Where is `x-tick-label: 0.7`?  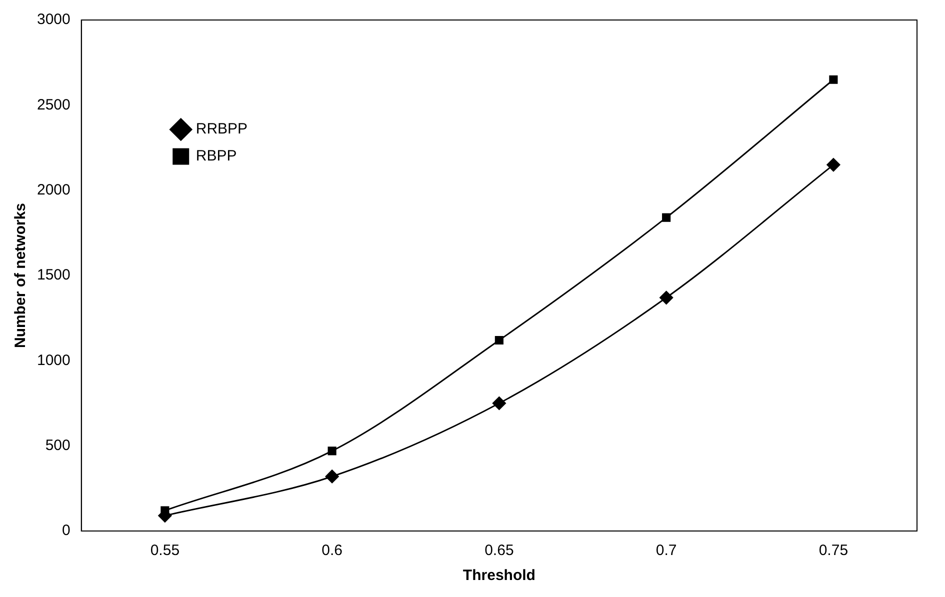
x-tick-label: 0.7 is located at coordinates (666, 551).